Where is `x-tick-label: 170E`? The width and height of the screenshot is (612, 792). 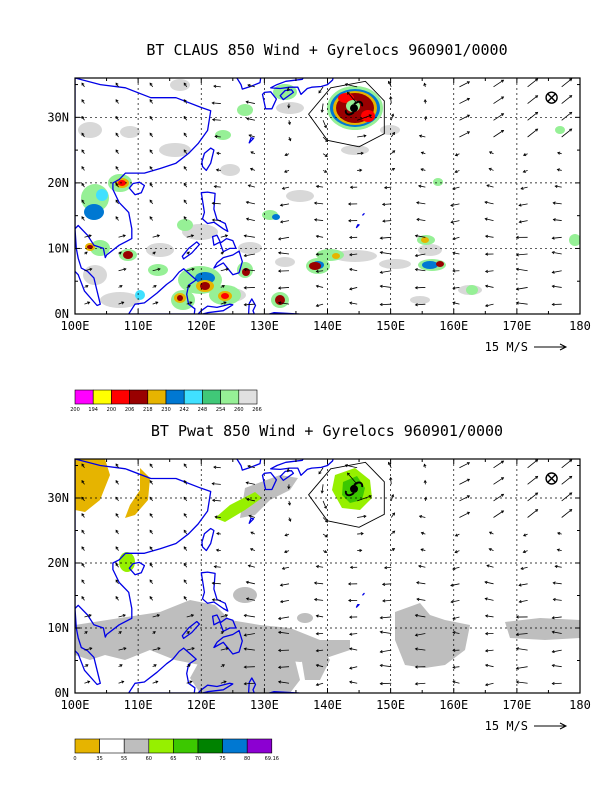
x-tick-label: 170E is located at coordinates (516, 326).